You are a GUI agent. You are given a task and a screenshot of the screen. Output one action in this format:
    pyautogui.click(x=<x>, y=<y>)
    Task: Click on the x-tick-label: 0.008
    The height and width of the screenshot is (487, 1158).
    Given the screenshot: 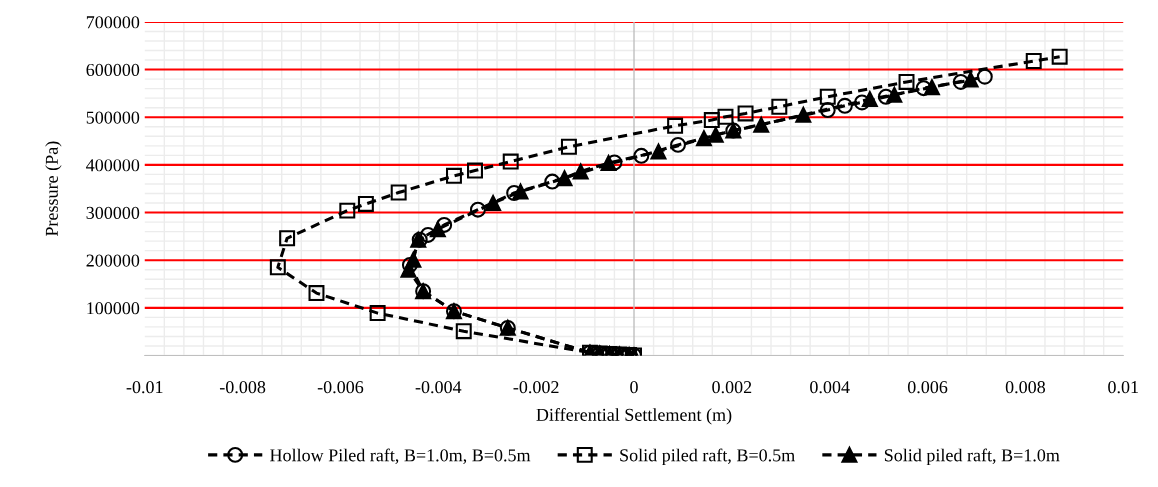 What is the action you would take?
    pyautogui.click(x=1025, y=387)
    